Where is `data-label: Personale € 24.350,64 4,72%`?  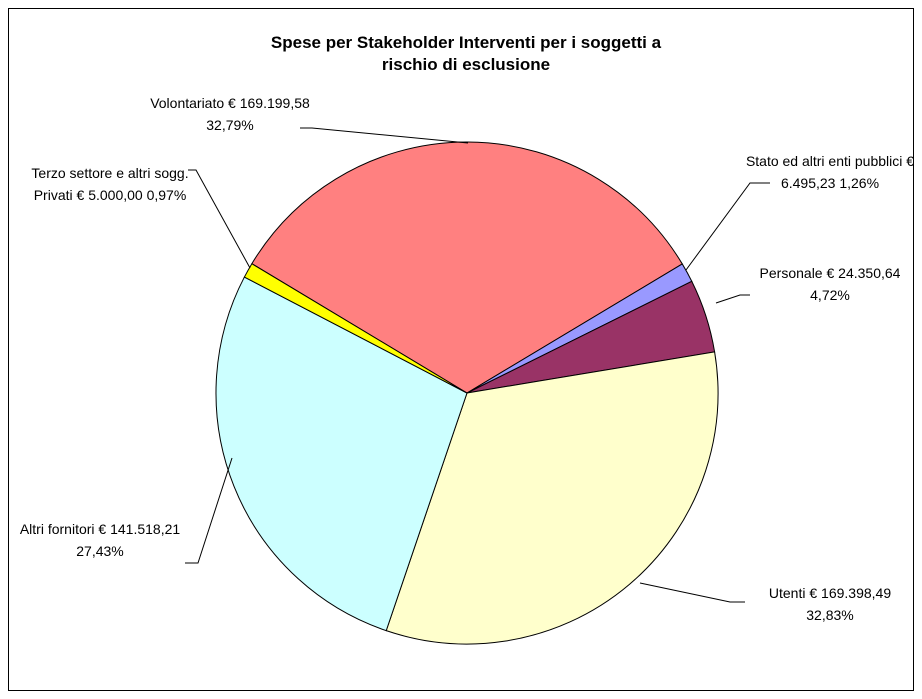
data-label: Personale € 24.350,64 4,72% is located at coordinates (830, 284).